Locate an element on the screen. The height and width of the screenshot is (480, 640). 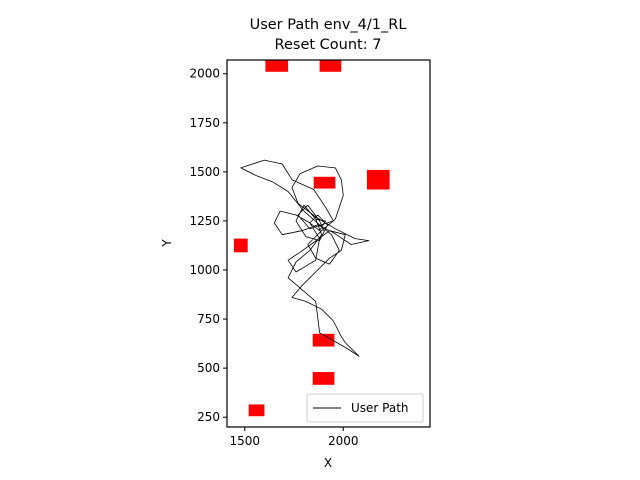
y-axis-label: Y is located at coordinates (167, 243).